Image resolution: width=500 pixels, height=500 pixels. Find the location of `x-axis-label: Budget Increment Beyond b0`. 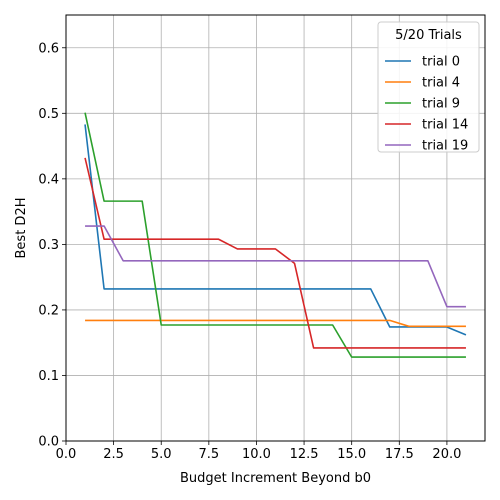

x-axis-label: Budget Increment Beyond b0 is located at coordinates (275, 478).